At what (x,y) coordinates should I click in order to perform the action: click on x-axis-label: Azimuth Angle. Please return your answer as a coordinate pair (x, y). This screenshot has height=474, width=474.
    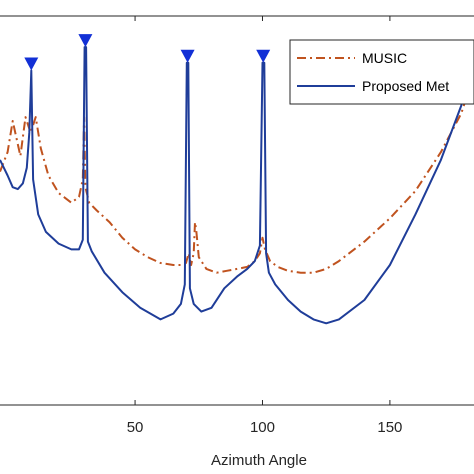
    Looking at the image, I should click on (259, 460).